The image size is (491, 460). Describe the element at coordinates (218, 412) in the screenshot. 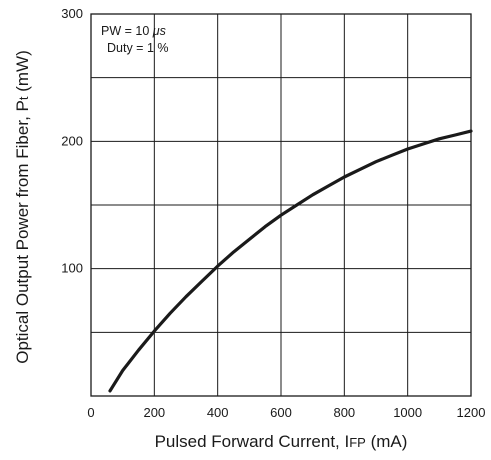

I see `x-tick-label: 400` at that location.